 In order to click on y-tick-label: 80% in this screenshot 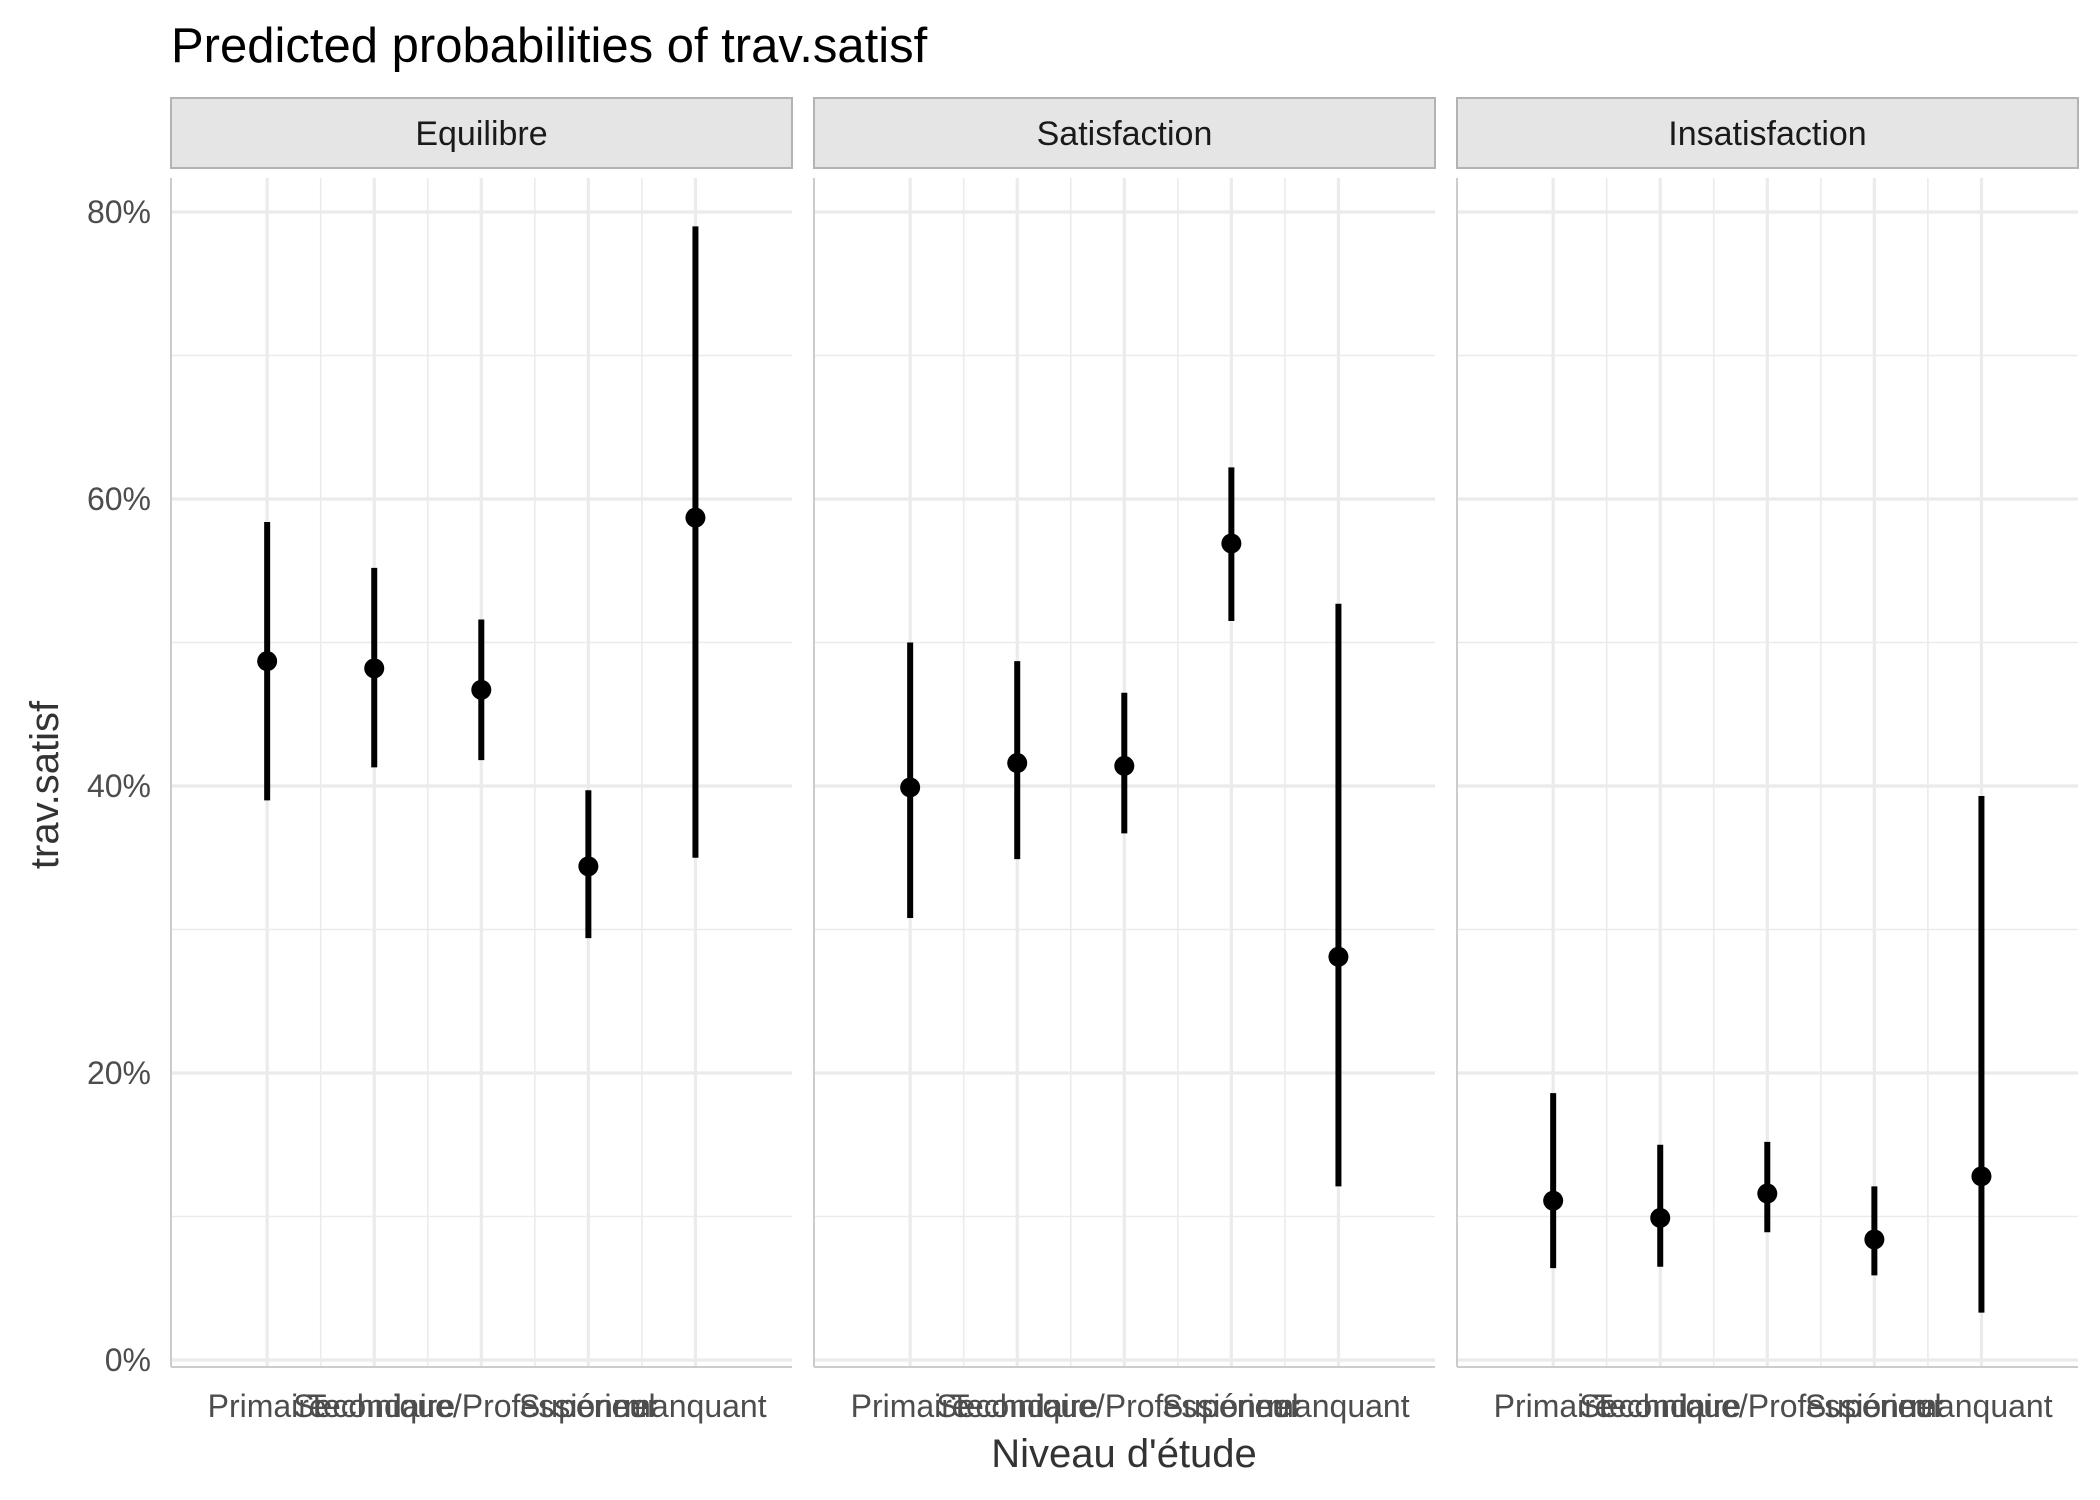, I will do `click(119, 212)`.